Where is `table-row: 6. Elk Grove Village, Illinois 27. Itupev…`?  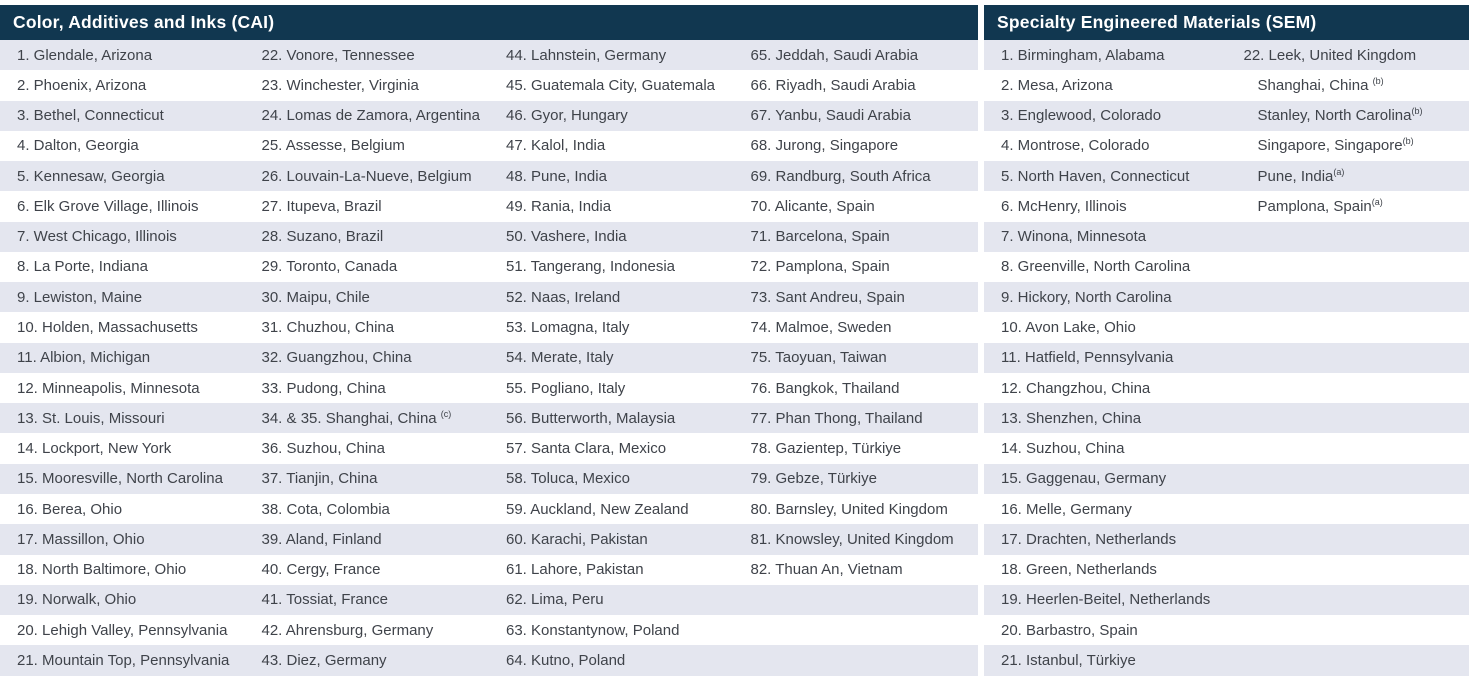
table-row: 6. Elk Grove Village, Illinois 27. Itupev… is located at coordinates (489, 206).